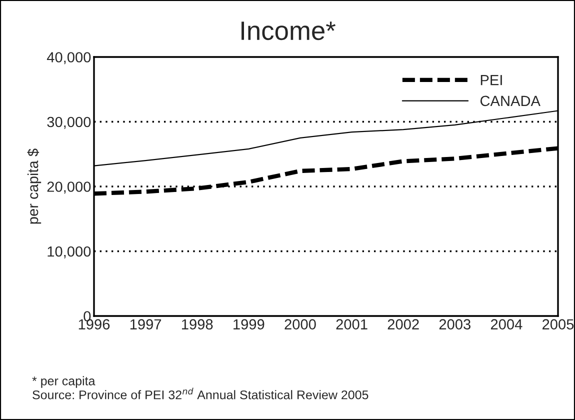 This screenshot has width=575, height=420. Describe the element at coordinates (197, 324) in the screenshot. I see `x-tick-label: 1998` at that location.